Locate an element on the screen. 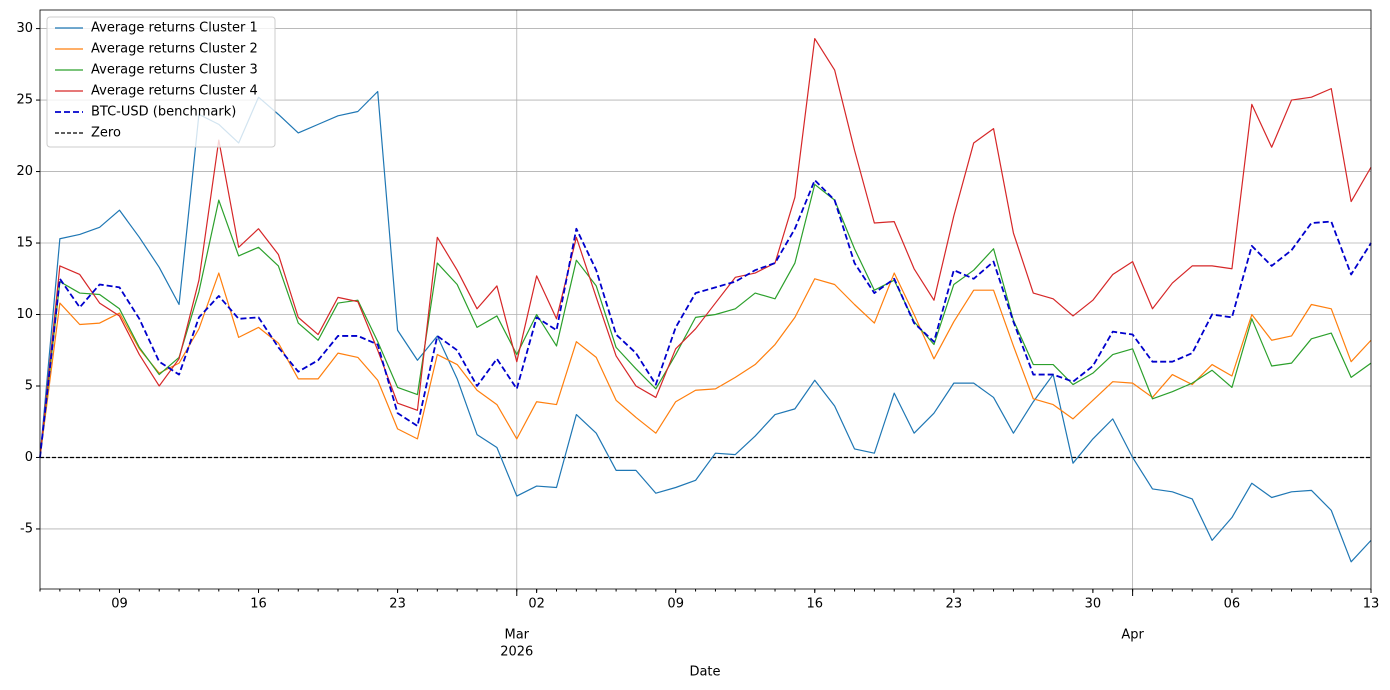  y-tick-label: 30 is located at coordinates (24, 28).